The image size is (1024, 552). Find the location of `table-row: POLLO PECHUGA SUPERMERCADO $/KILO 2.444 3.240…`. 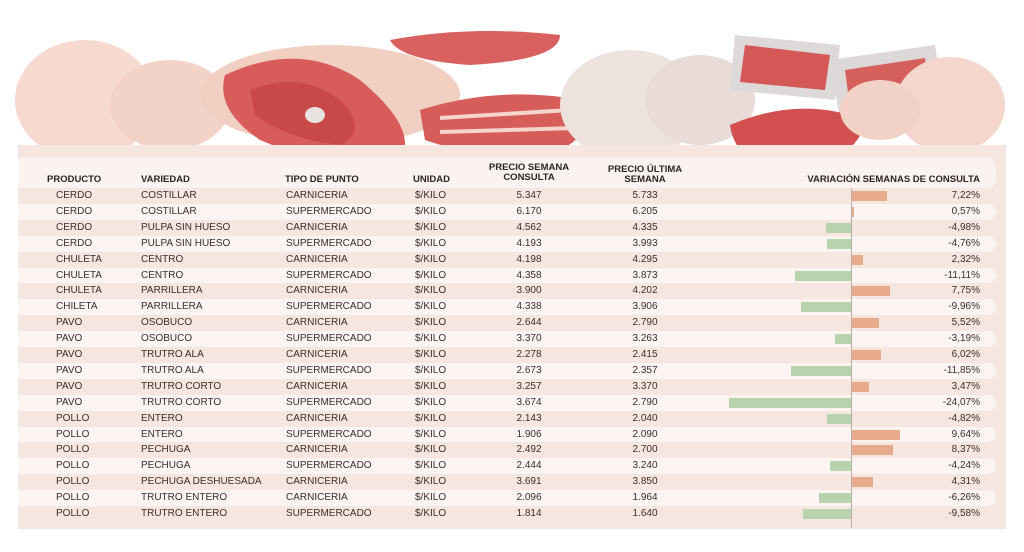

table-row: POLLO PECHUGA SUPERMERCADO $/KILO 2.444 3.240… is located at coordinates (507, 466).